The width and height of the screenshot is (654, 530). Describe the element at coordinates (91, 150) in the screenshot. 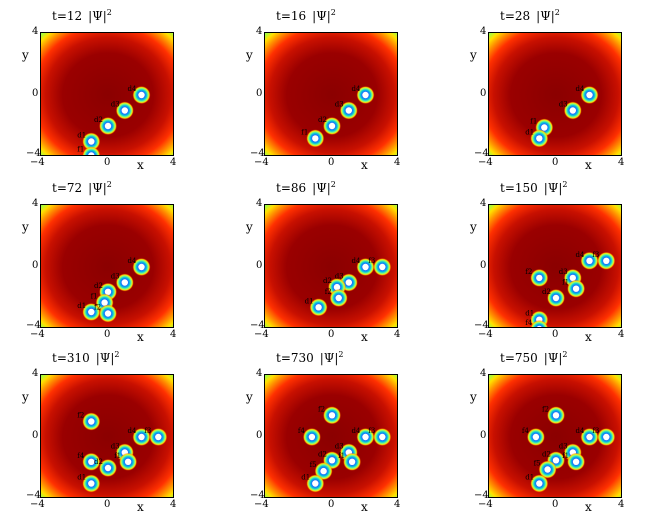

I see `vortex-f1` at that location.